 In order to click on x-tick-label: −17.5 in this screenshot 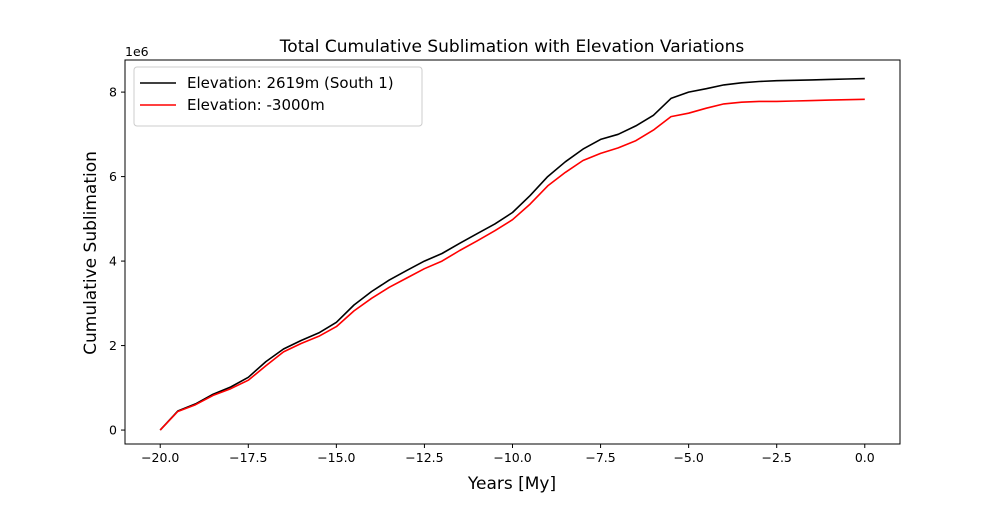, I will do `click(248, 457)`.